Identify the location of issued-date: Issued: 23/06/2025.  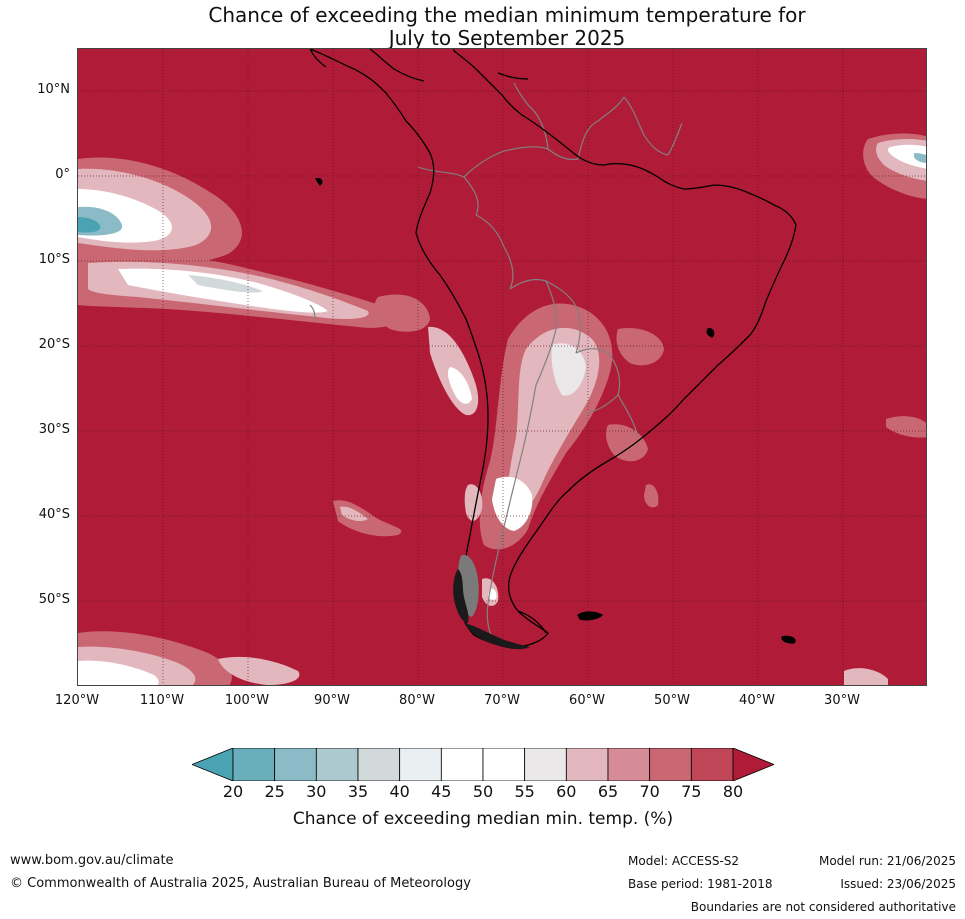
(898, 884).